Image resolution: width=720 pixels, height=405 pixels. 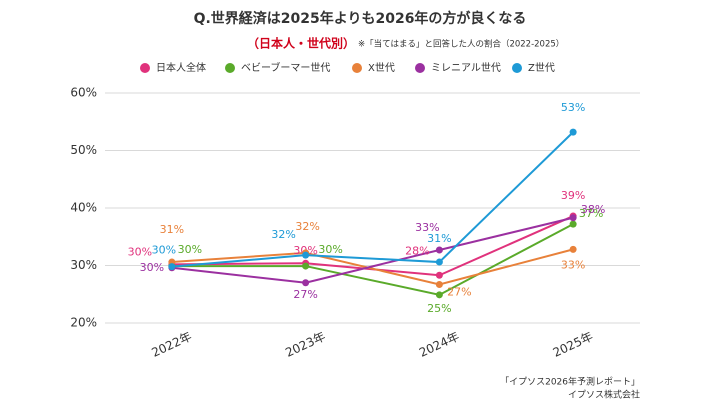 What do you see at coordinates (573, 195) in the screenshot?
I see `data-label: 39%` at bounding box center [573, 195].